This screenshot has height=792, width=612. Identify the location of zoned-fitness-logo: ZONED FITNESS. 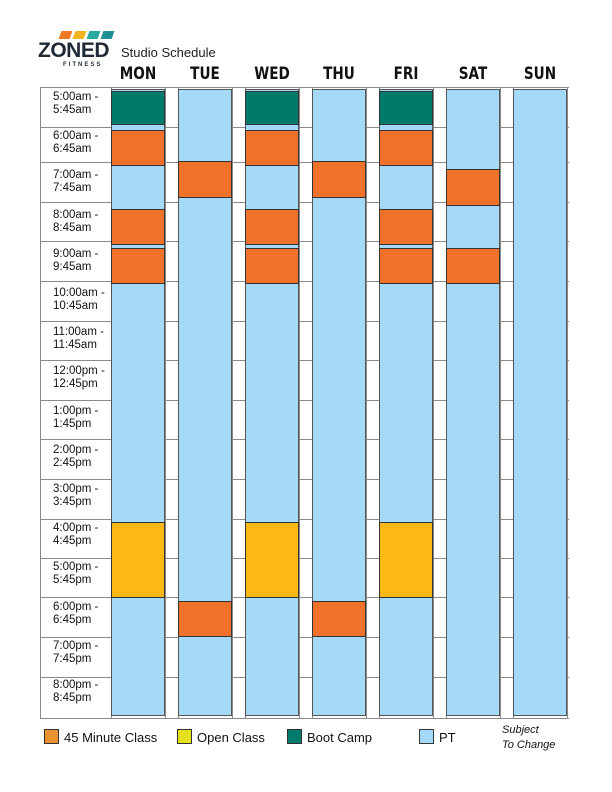
(78, 51).